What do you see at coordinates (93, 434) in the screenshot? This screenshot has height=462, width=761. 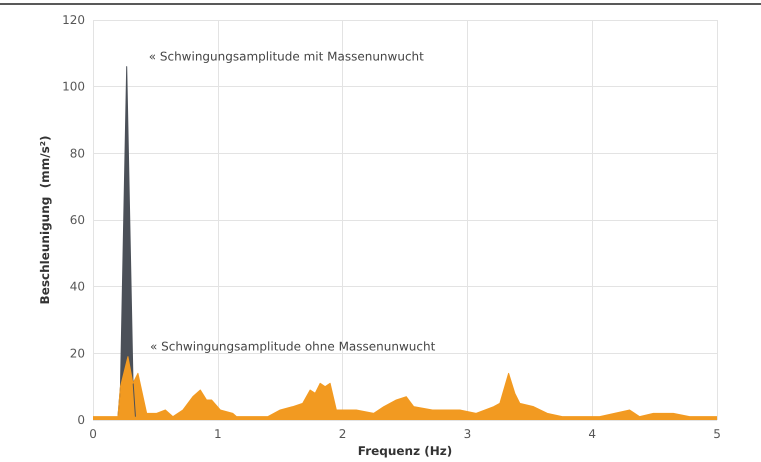 I see `x-tick-label: 0` at bounding box center [93, 434].